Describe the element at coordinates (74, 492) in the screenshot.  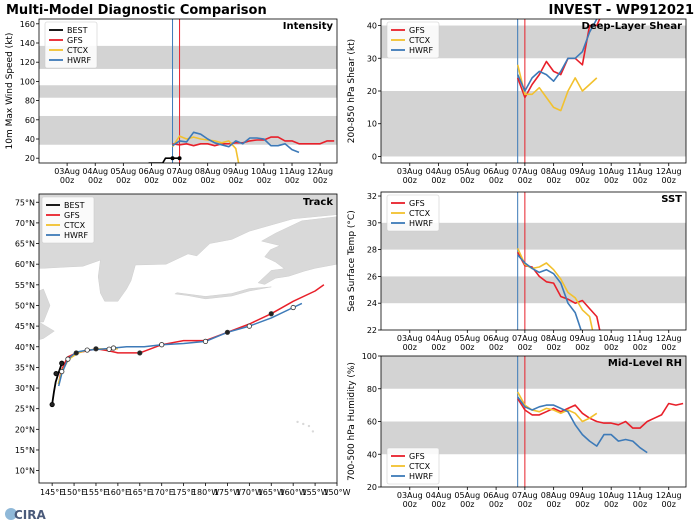
I see `lon-tick-label: 150°E` at that location.